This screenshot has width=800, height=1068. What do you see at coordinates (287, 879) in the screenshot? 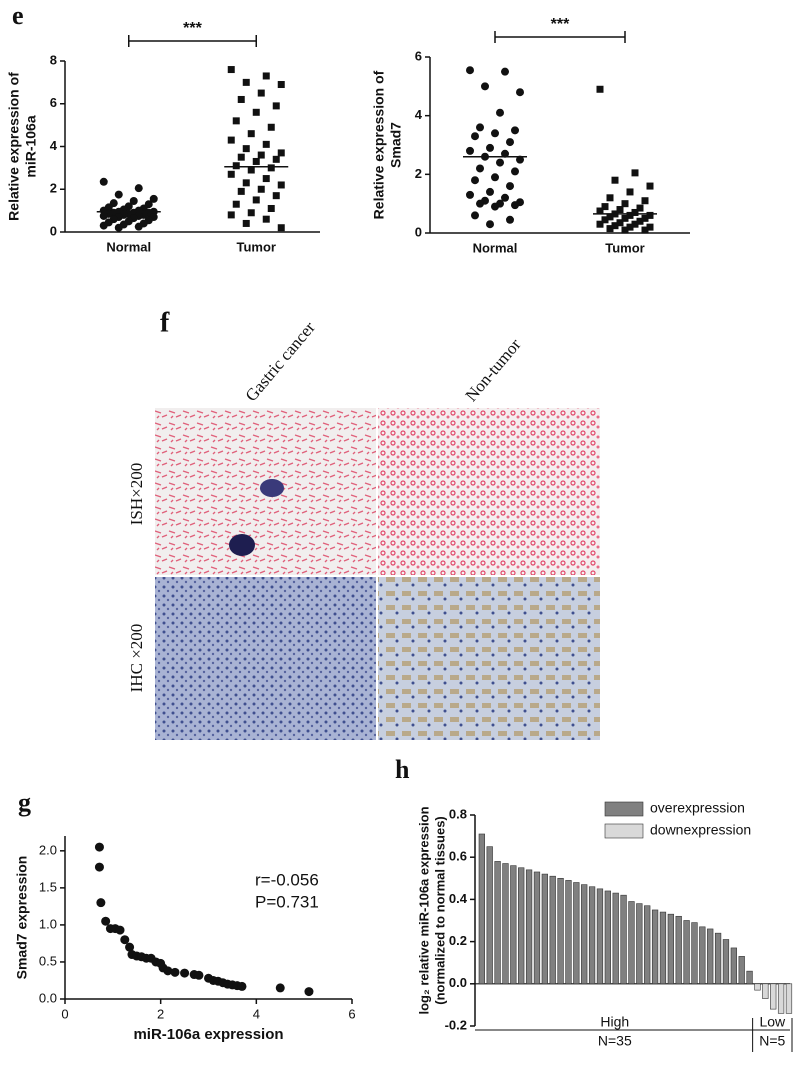
I see `annotation: r=-0.056` at bounding box center [287, 879].